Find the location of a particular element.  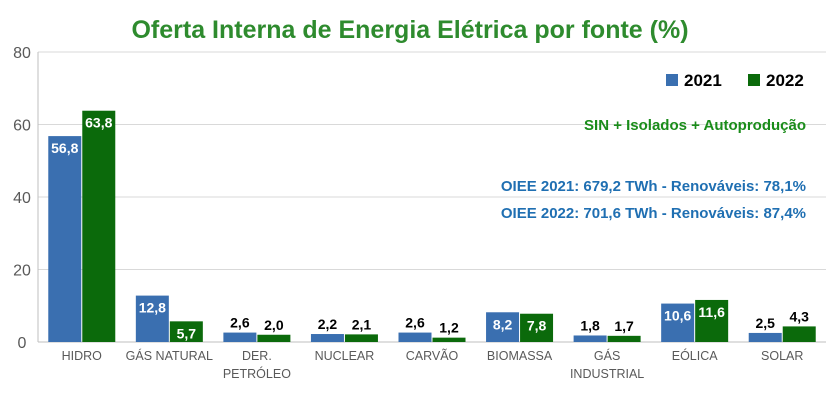

legend-label-2022: 2022 is located at coordinates (785, 80).